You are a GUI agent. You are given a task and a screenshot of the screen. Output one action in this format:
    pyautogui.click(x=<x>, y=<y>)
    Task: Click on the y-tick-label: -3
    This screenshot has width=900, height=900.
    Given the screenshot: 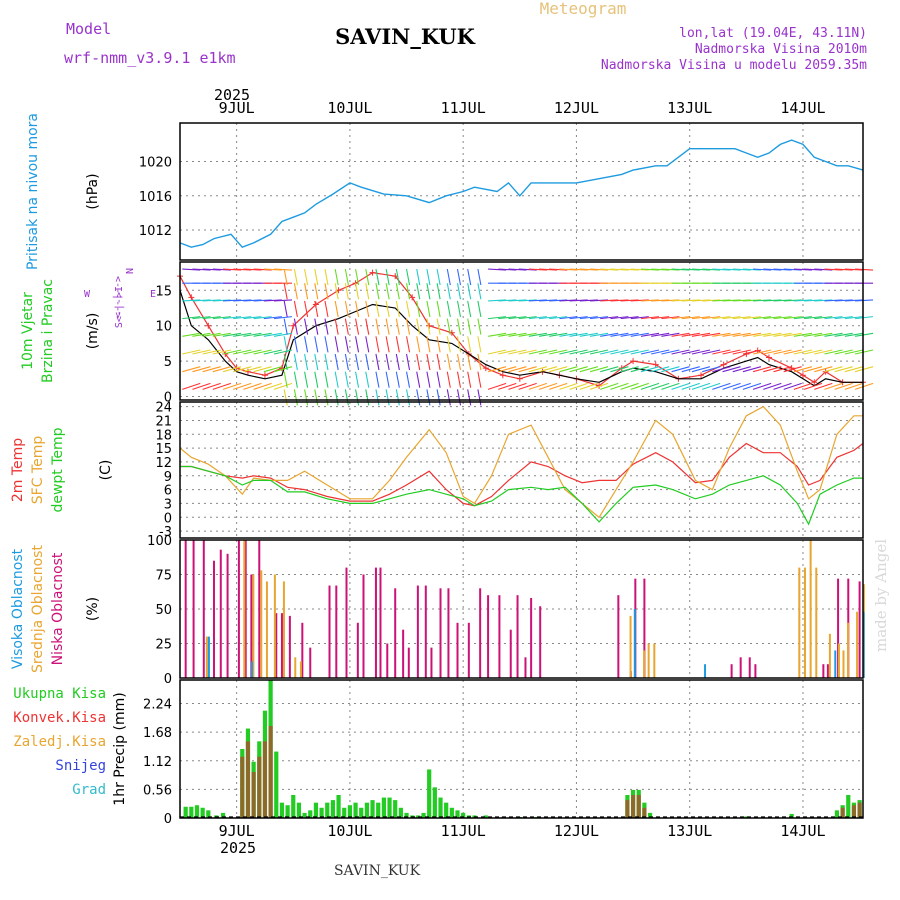 What is the action you would take?
    pyautogui.click(x=165, y=532)
    